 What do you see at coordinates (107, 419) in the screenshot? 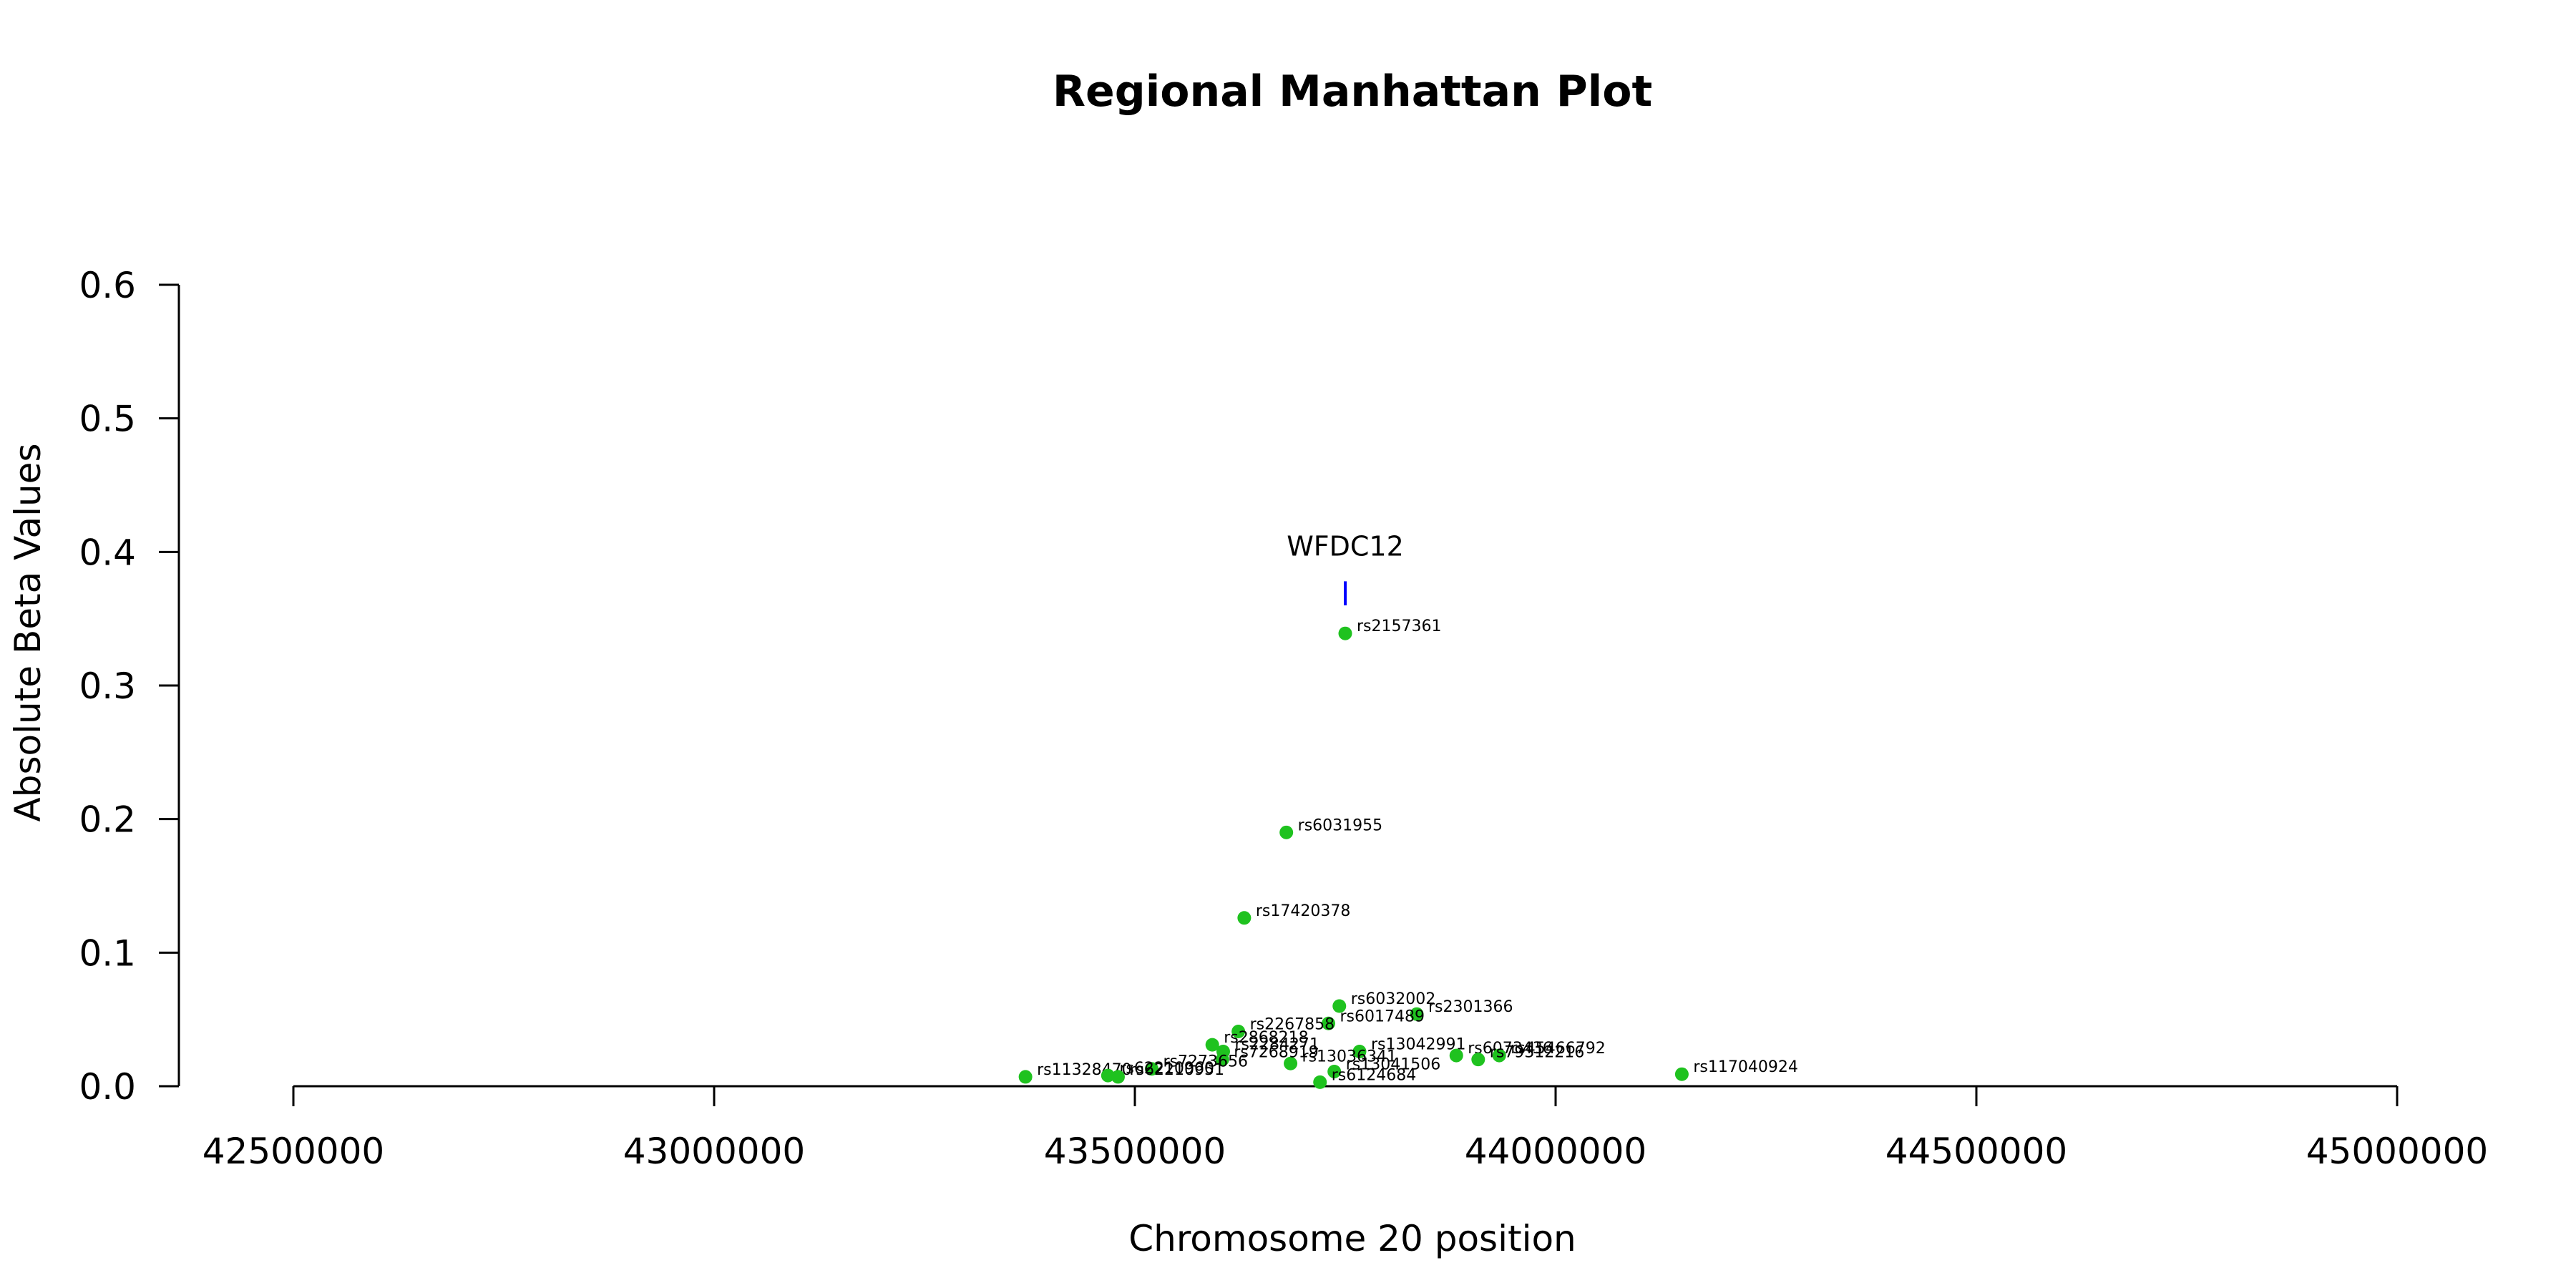
I see `y-tick-label: 0.5` at bounding box center [107, 419].